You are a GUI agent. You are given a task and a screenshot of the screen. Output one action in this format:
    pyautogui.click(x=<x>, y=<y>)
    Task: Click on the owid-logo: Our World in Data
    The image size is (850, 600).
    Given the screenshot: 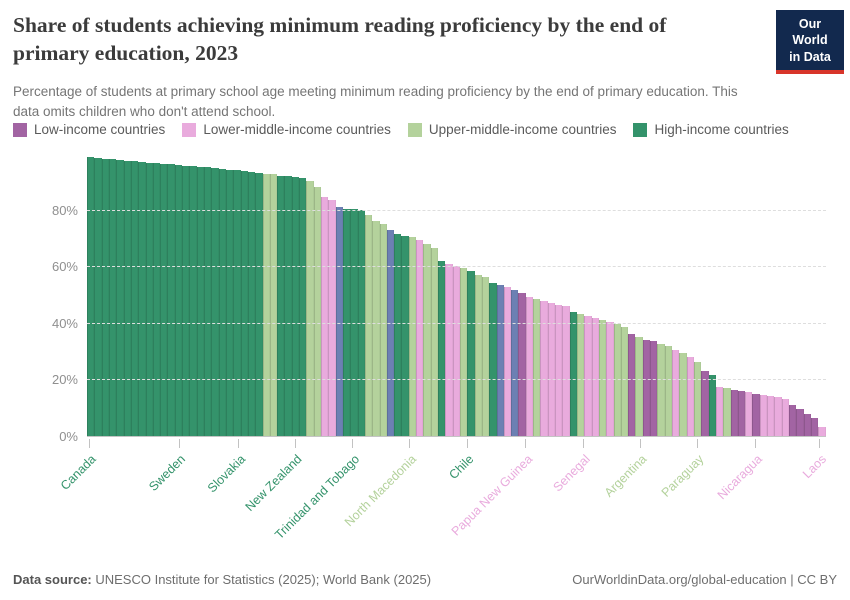 What is the action you would take?
    pyautogui.click(x=810, y=42)
    